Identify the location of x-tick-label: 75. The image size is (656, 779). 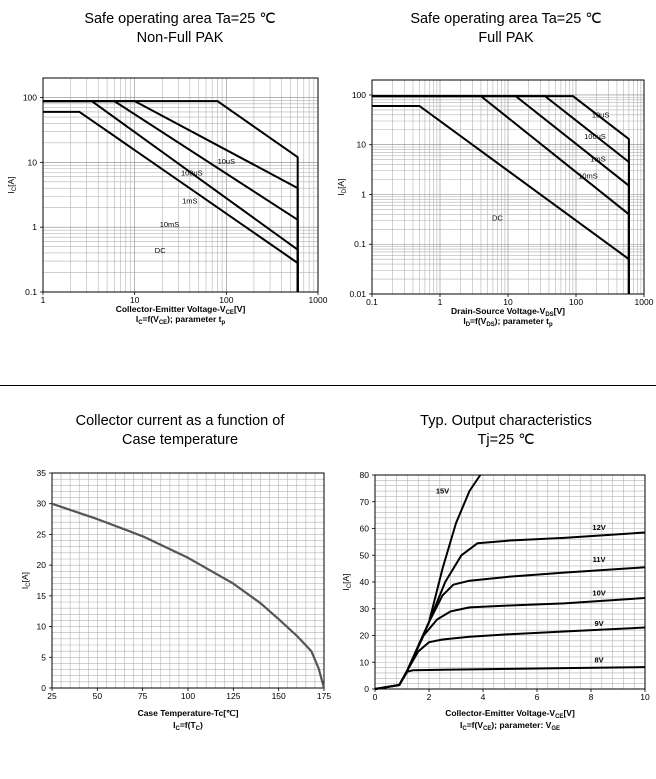
(143, 696).